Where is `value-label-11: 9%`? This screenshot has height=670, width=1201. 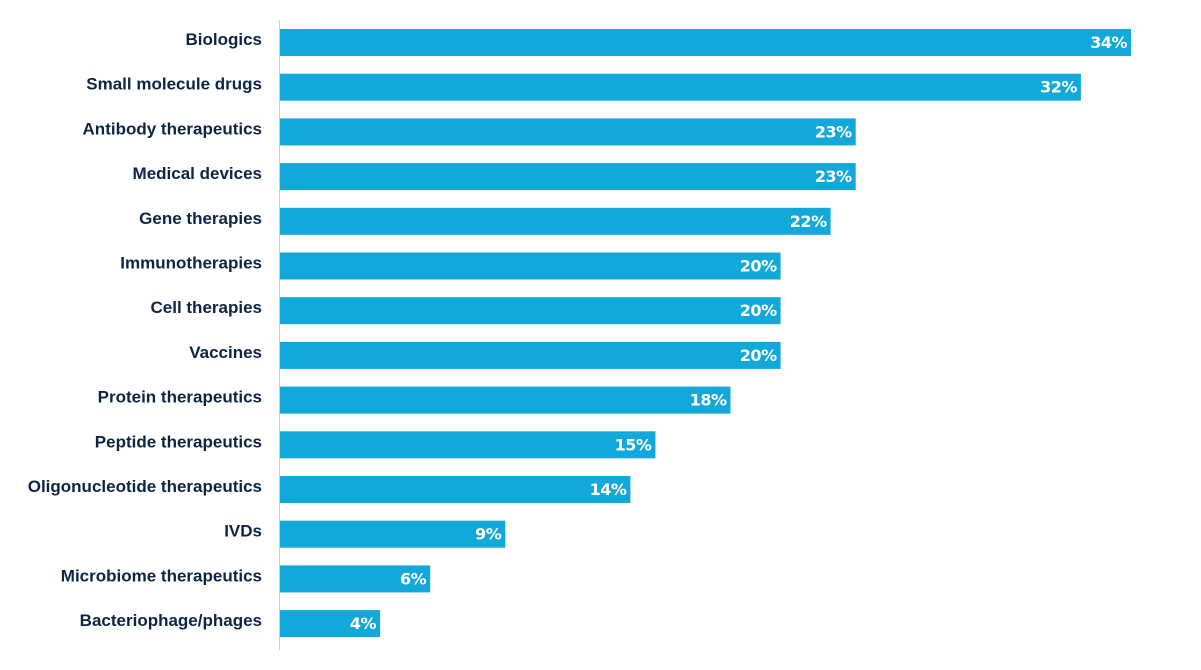 value-label-11: 9% is located at coordinates (488, 534).